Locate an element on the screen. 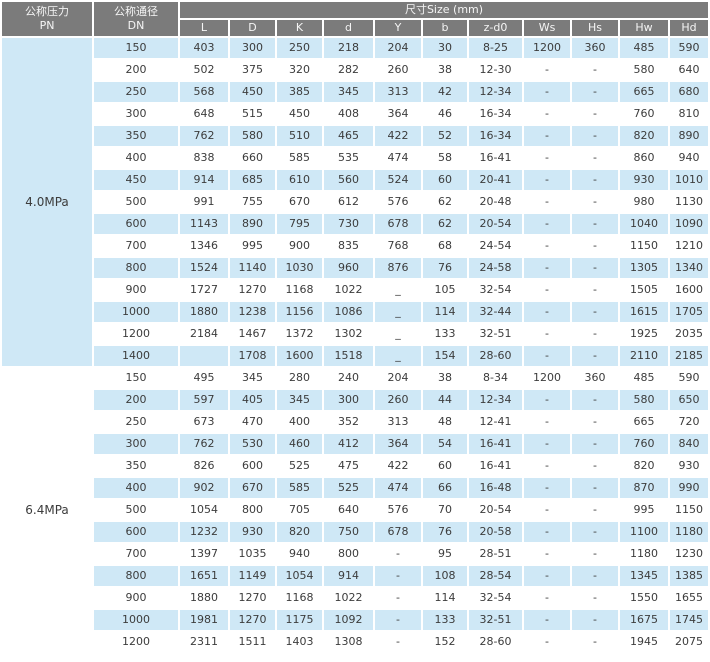  table-cell: 313 is located at coordinates (398, 422).